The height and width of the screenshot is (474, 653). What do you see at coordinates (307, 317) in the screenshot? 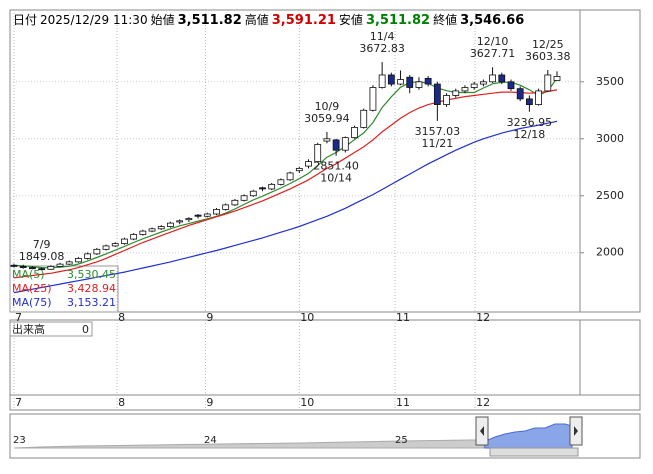
I see `x-tick-label: 10` at bounding box center [307, 317].